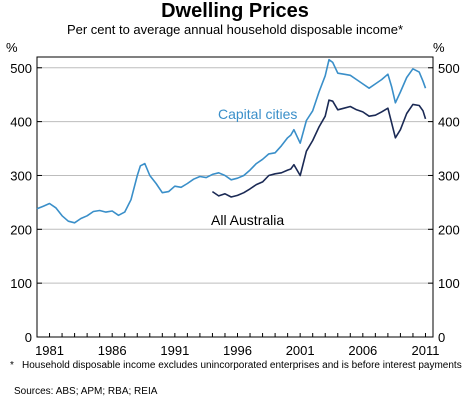 The height and width of the screenshot is (403, 470). Describe the element at coordinates (449, 122) in the screenshot. I see `y-tick-label-right: 400` at that location.